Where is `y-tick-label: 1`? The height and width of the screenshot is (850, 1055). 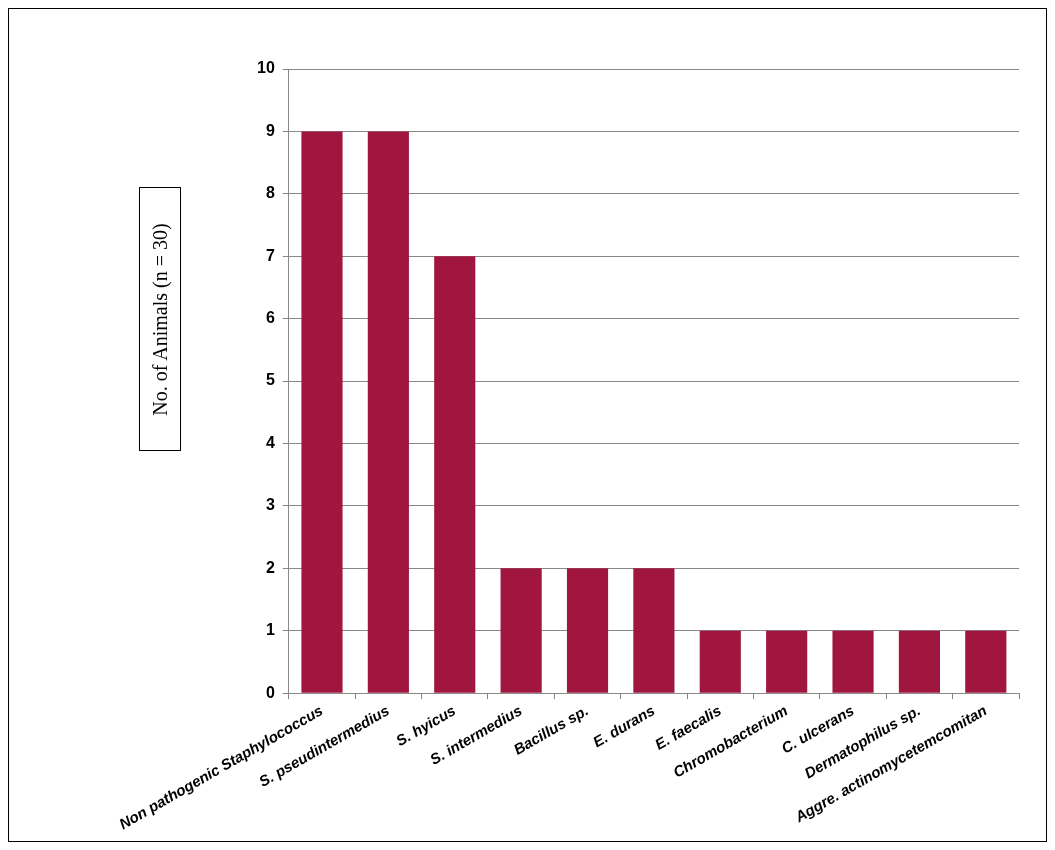
y-tick-label: 1 is located at coordinates (270, 630).